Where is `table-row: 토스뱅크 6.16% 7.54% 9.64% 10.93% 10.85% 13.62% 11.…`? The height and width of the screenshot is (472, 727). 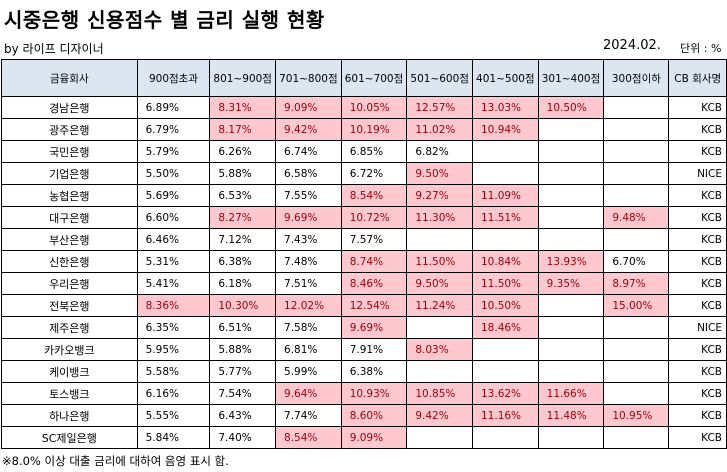 table-row: 토스뱅크 6.16% 7.54% 9.64% 10.93% 10.85% 13.62% 11.… is located at coordinates (364, 393).